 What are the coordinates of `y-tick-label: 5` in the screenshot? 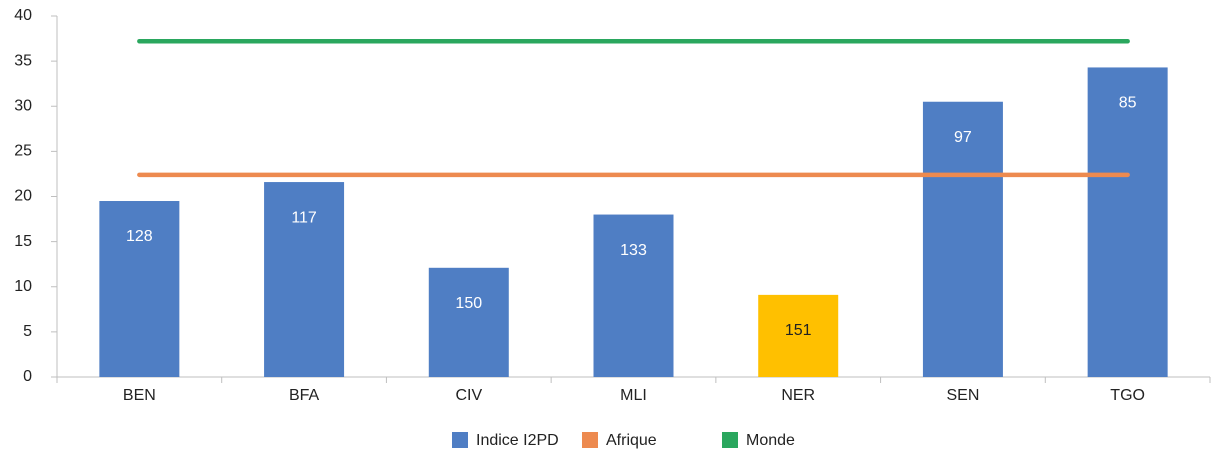 It's located at (27, 331).